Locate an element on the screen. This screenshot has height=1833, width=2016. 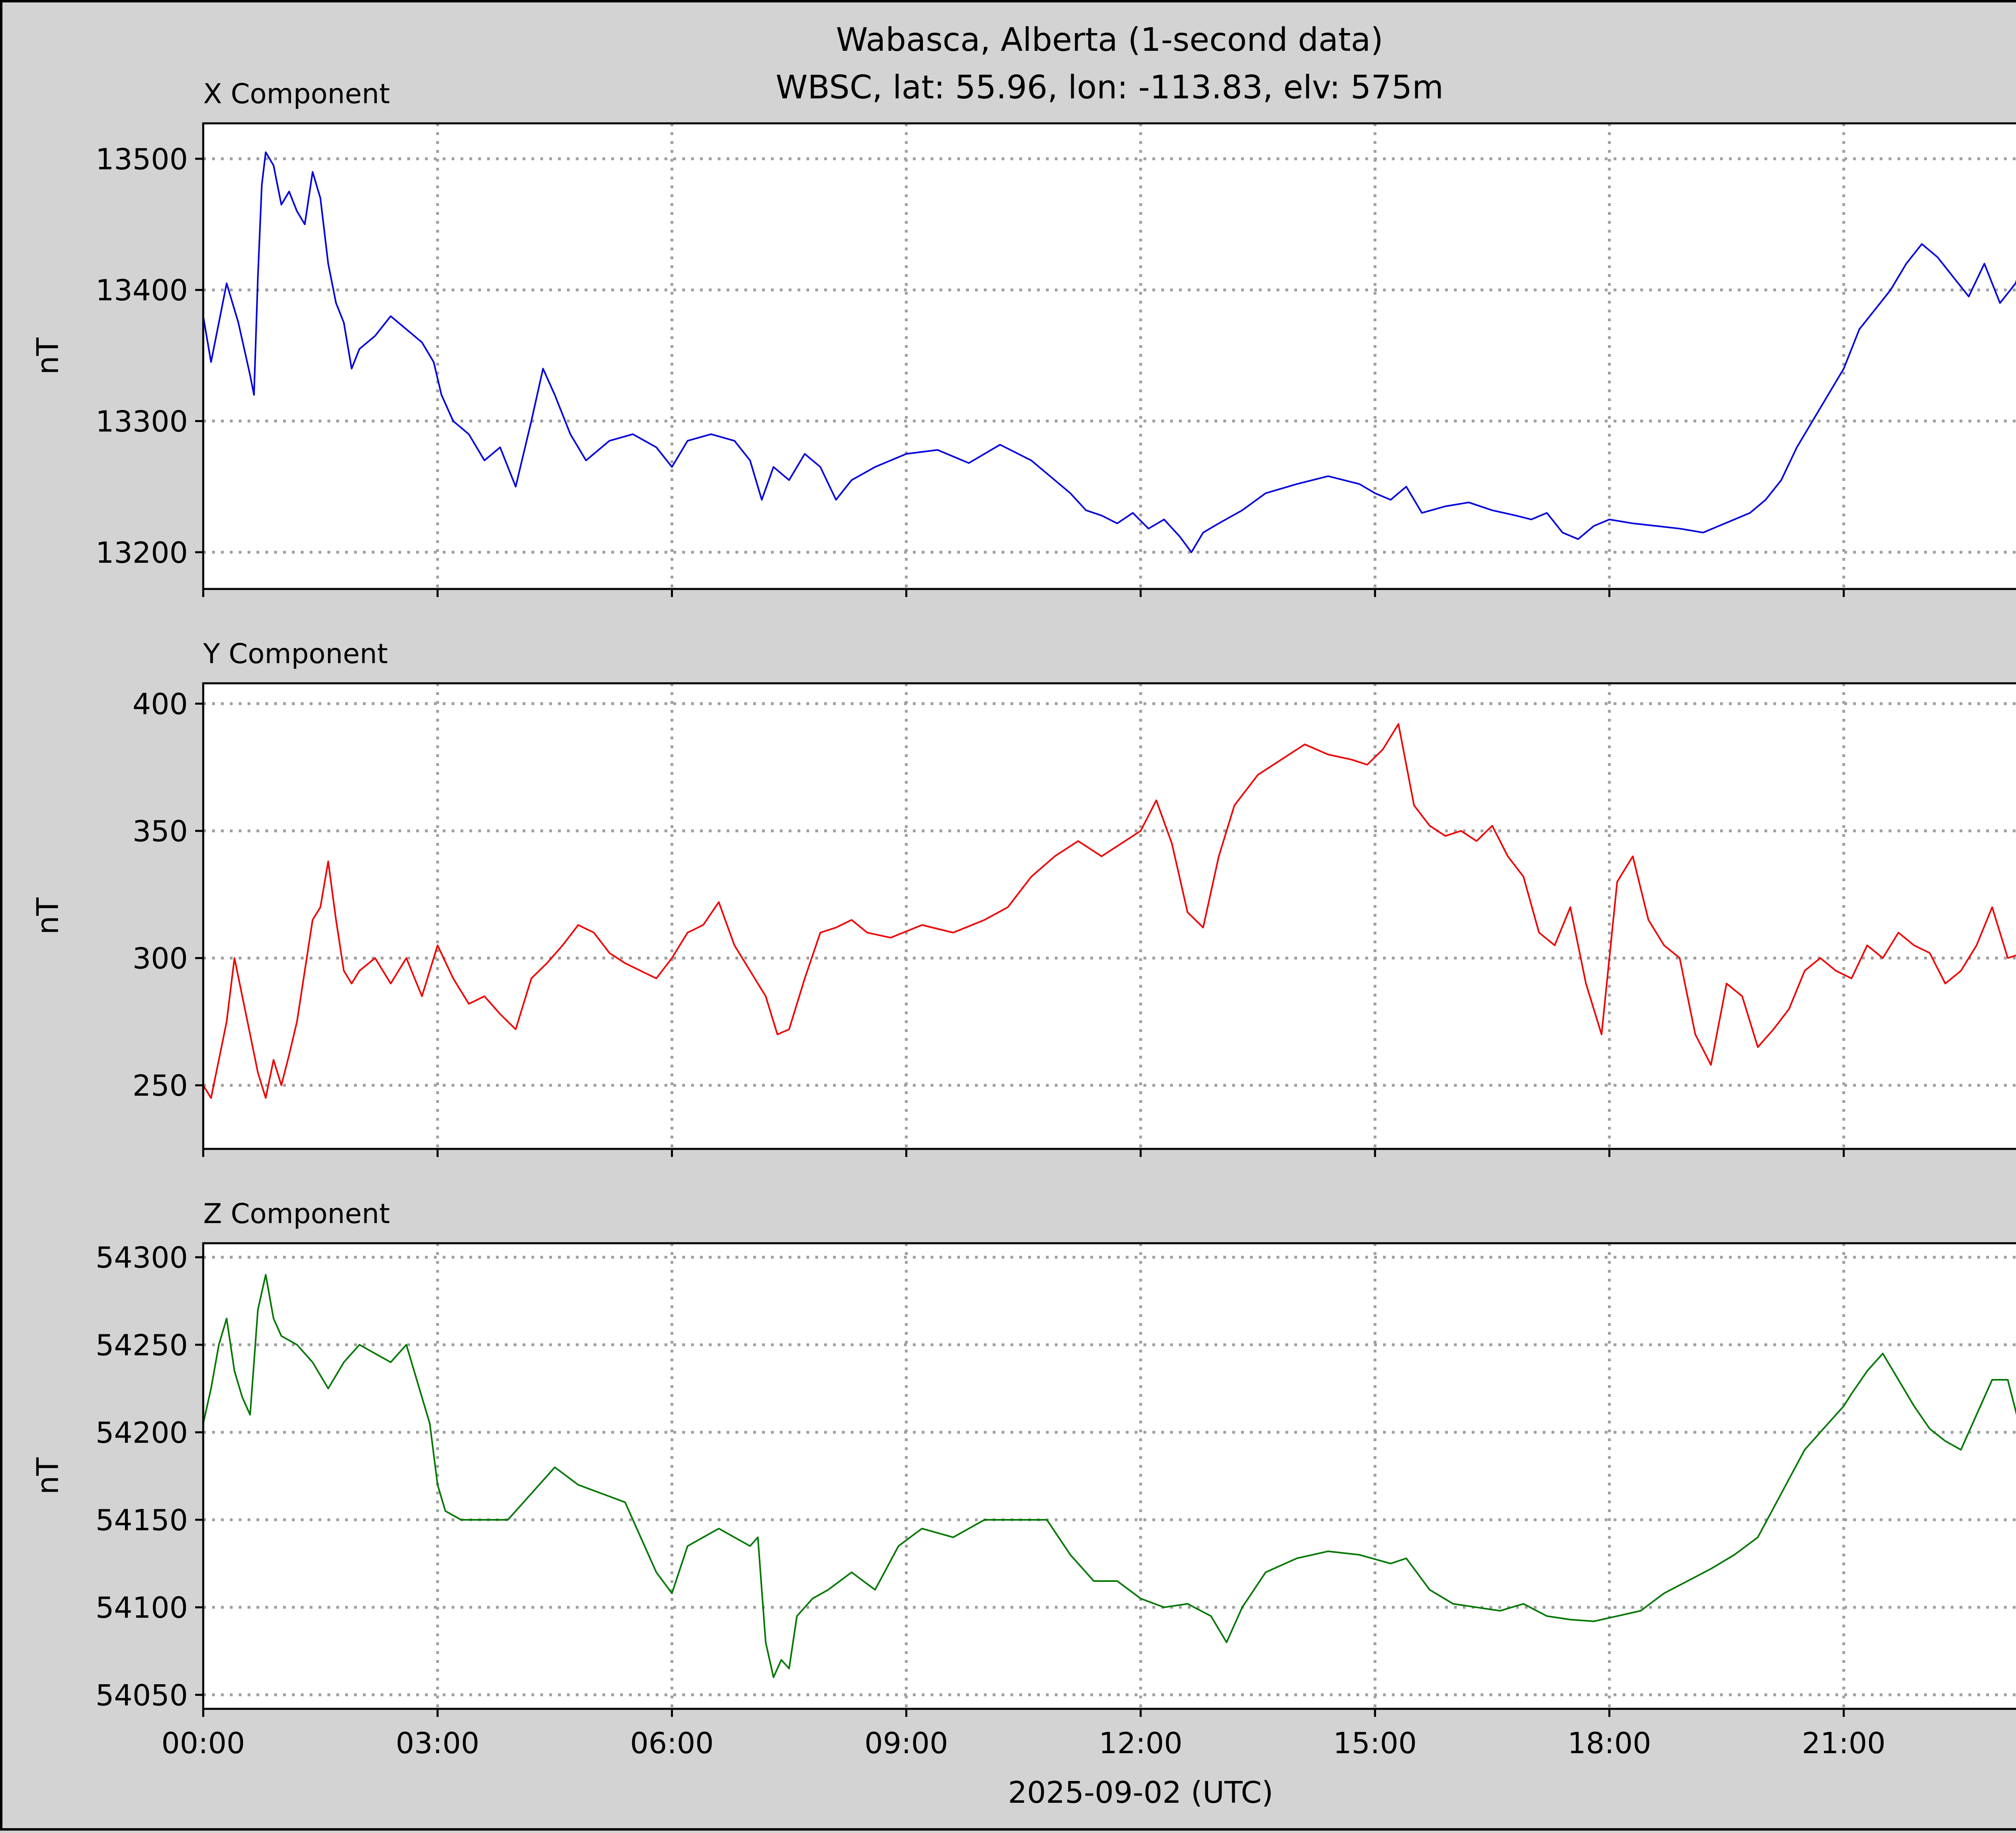
x-tick-label: 12:00 is located at coordinates (1141, 1743).